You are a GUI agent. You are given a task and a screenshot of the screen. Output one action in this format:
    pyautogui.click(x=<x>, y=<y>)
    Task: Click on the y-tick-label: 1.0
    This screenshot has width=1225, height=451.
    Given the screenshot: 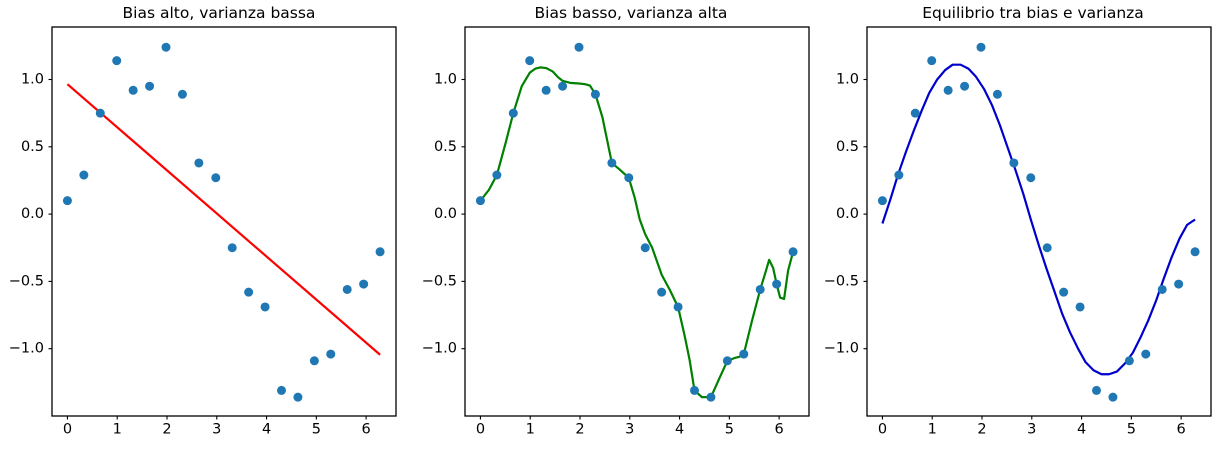 What is the action you would take?
    pyautogui.click(x=445, y=79)
    